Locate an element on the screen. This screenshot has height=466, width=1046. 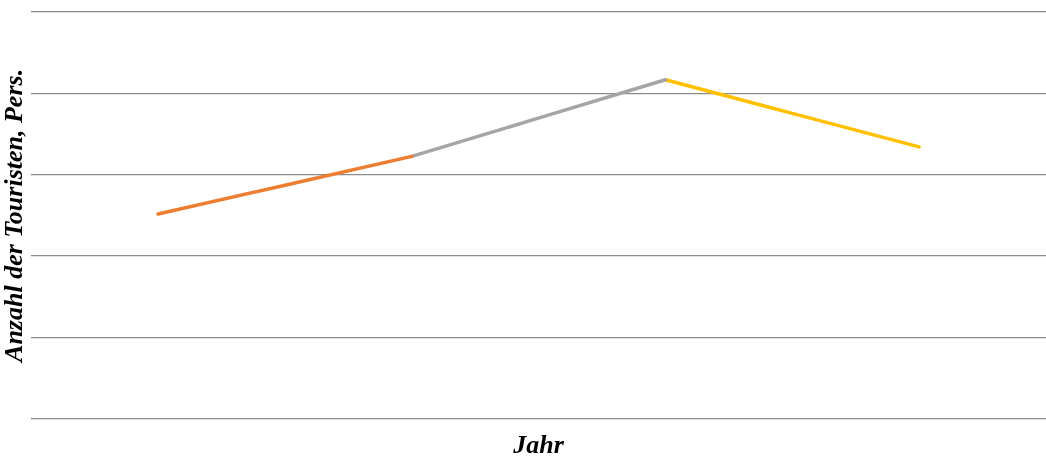
x-axis-title: Jahr is located at coordinates (538, 445).